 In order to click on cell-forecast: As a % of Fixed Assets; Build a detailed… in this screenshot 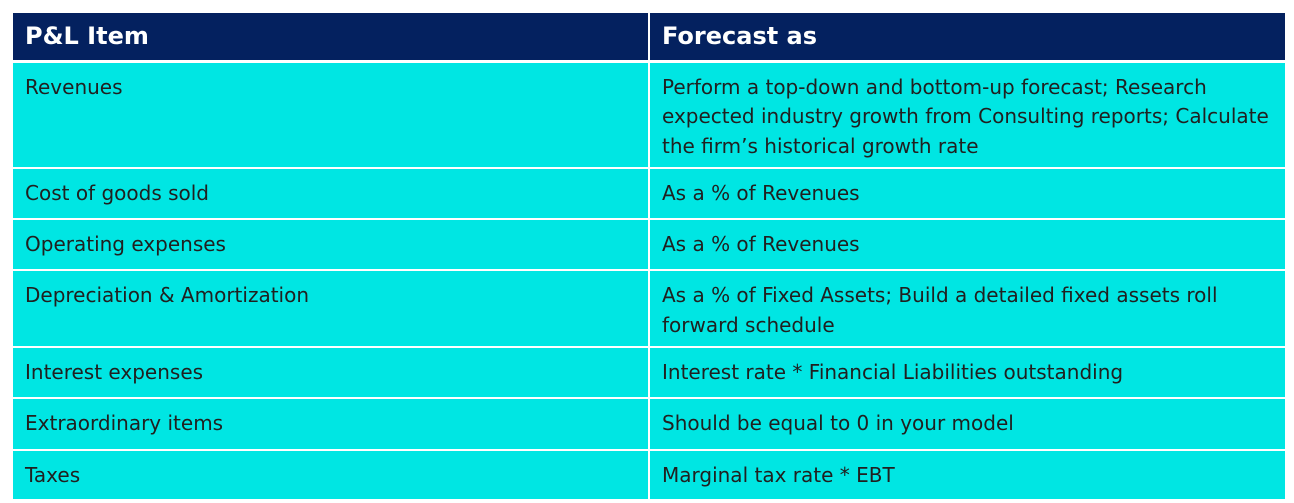, I will do `click(967, 309)`.